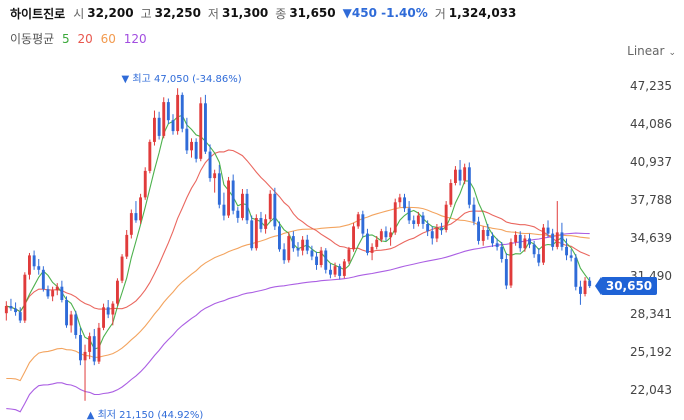 This screenshot has height=420, width=684. What do you see at coordinates (177, 13) in the screenshot?
I see `high-value: 32,250` at bounding box center [177, 13].